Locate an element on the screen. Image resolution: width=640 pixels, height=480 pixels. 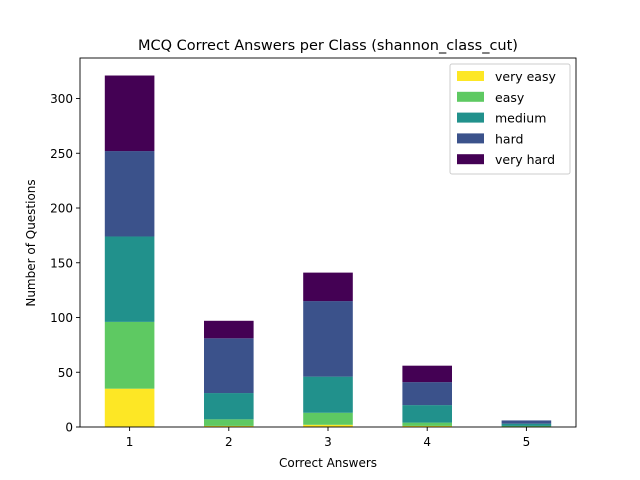
legend: very easy easy medium hard very hard is located at coordinates (510, 119).